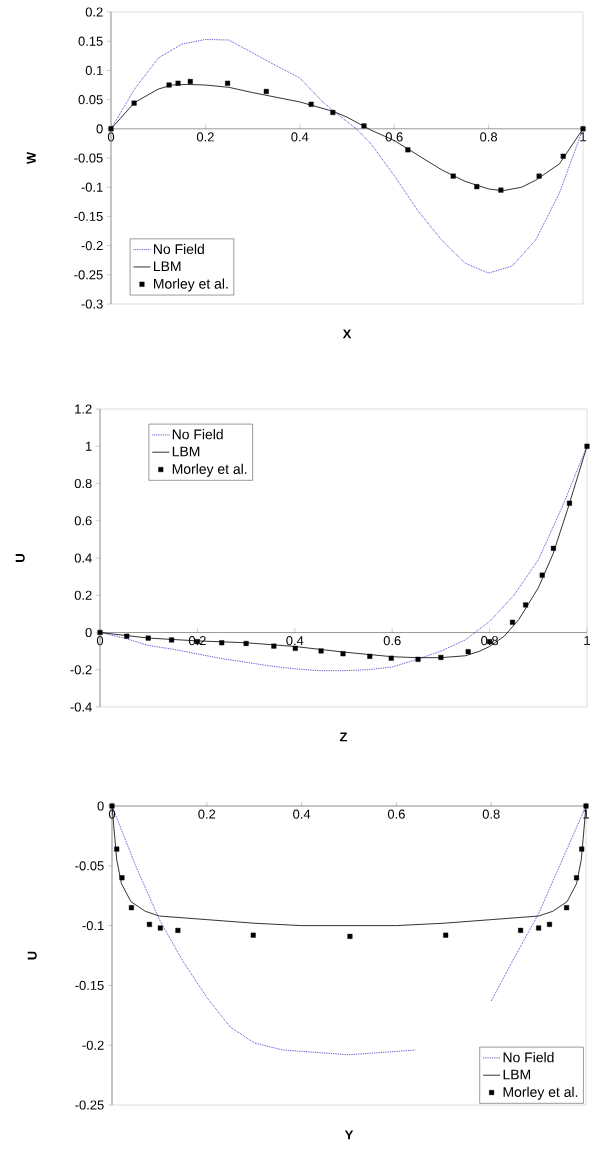  I want to click on y-tick-label: -0.3, so click(92, 304).